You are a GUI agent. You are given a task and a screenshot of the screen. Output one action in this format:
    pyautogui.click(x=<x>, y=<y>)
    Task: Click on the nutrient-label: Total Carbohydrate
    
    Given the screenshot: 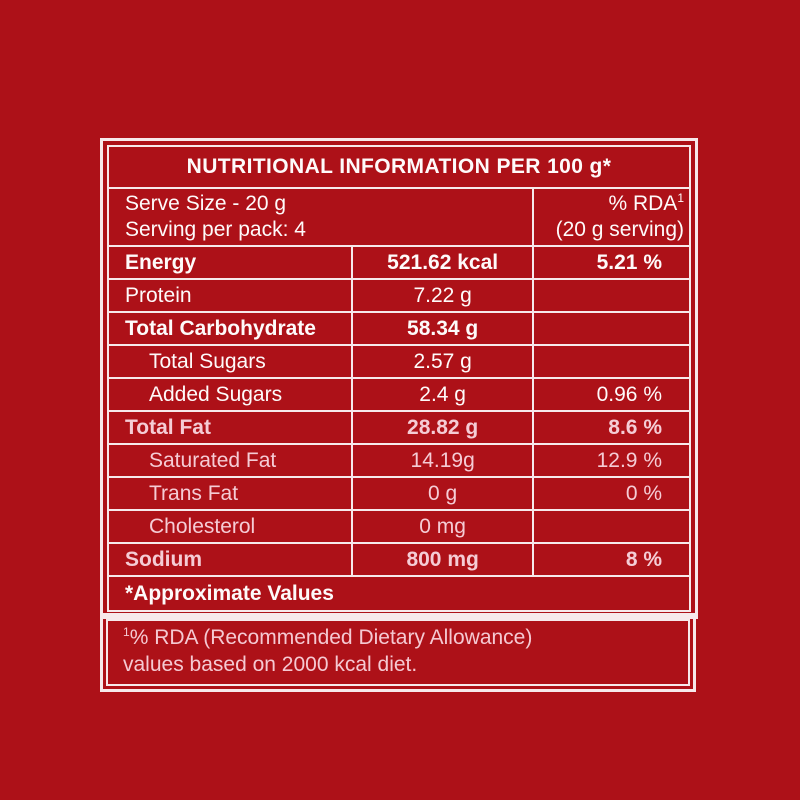 What is the action you would take?
    pyautogui.click(x=230, y=328)
    